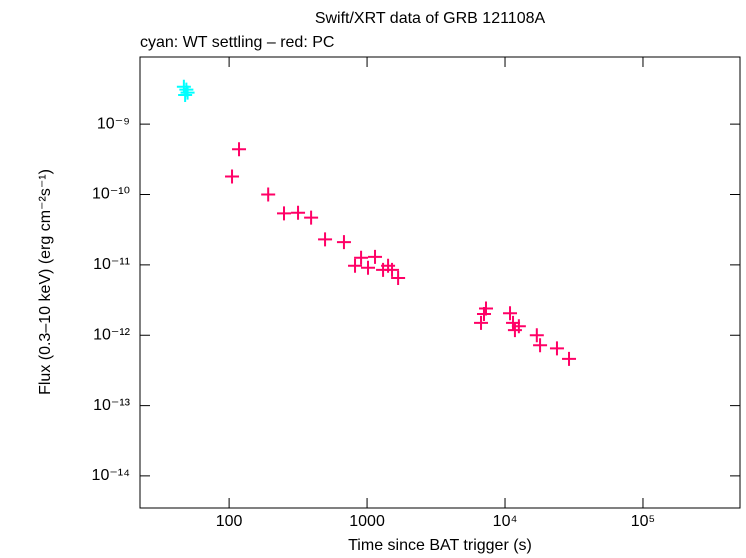 The image size is (746, 558). What do you see at coordinates (643, 521) in the screenshot?
I see `x-tick-label: 10⁵` at bounding box center [643, 521].